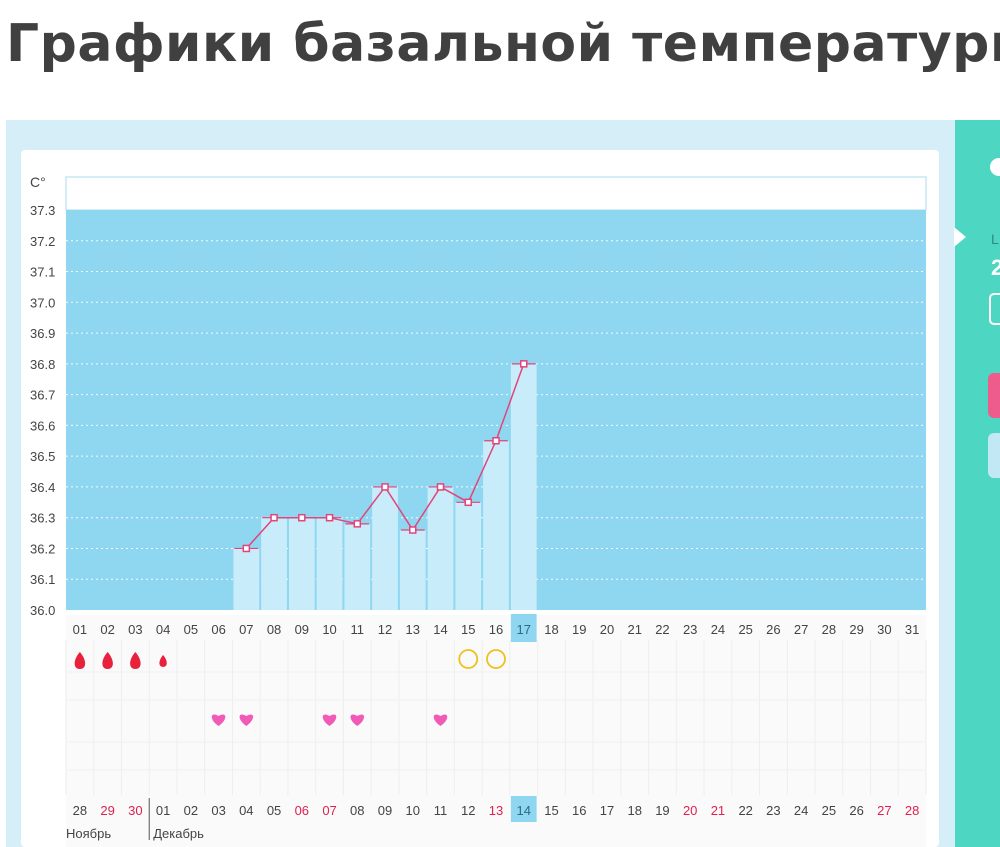 The height and width of the screenshot is (847, 1000). What do you see at coordinates (42, 272) in the screenshot?
I see `y-tick-label: 37.1` at bounding box center [42, 272].